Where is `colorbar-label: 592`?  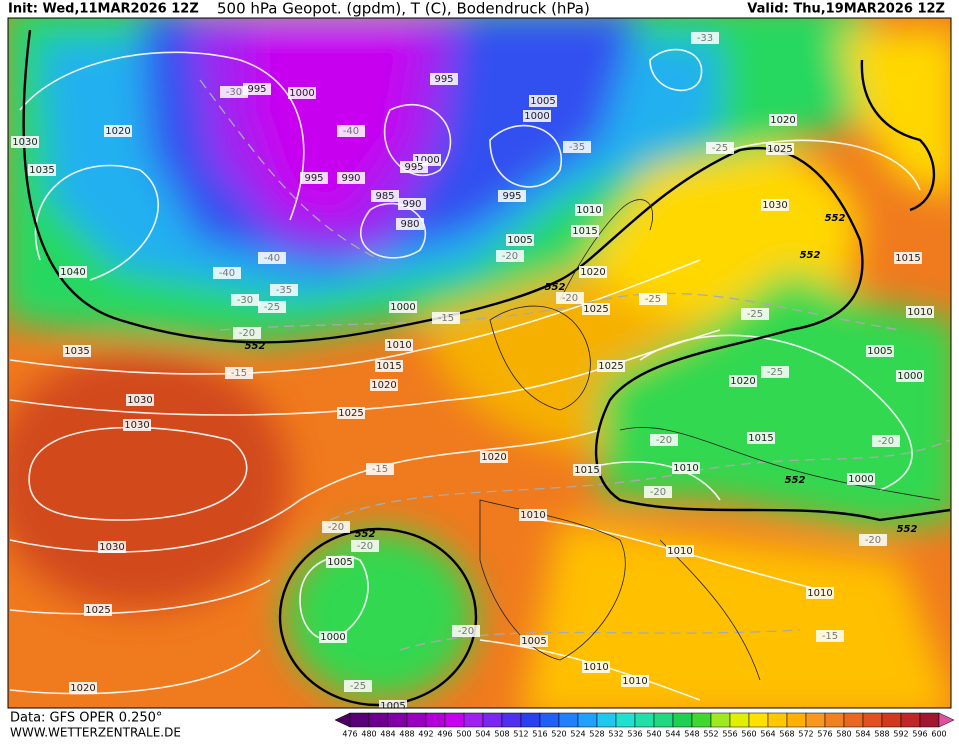 colorbar-label: 592 is located at coordinates (900, 734).